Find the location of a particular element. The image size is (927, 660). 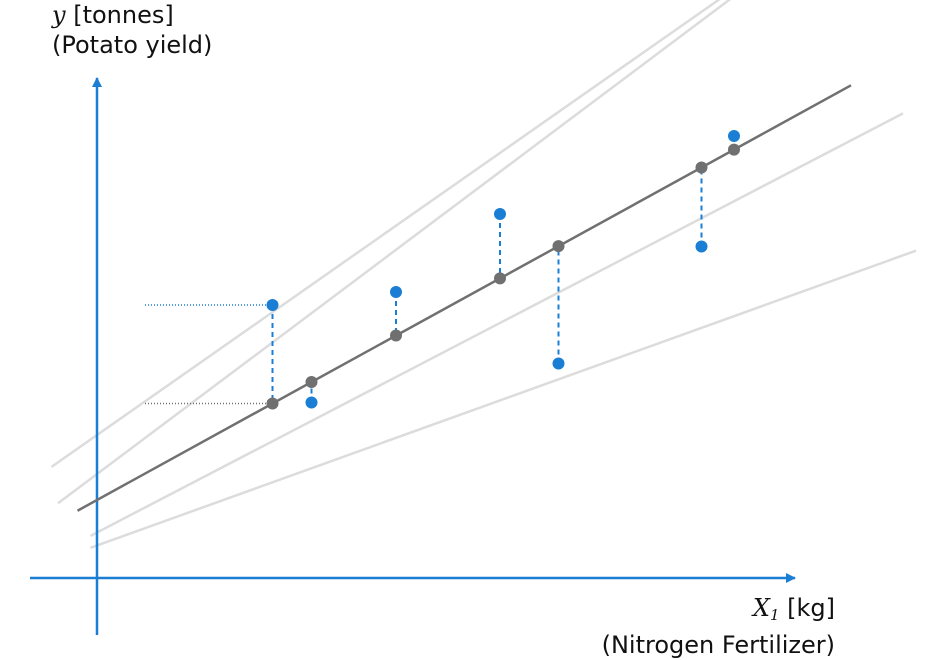

y-axis-description: (Potato yield) is located at coordinates (132, 45).